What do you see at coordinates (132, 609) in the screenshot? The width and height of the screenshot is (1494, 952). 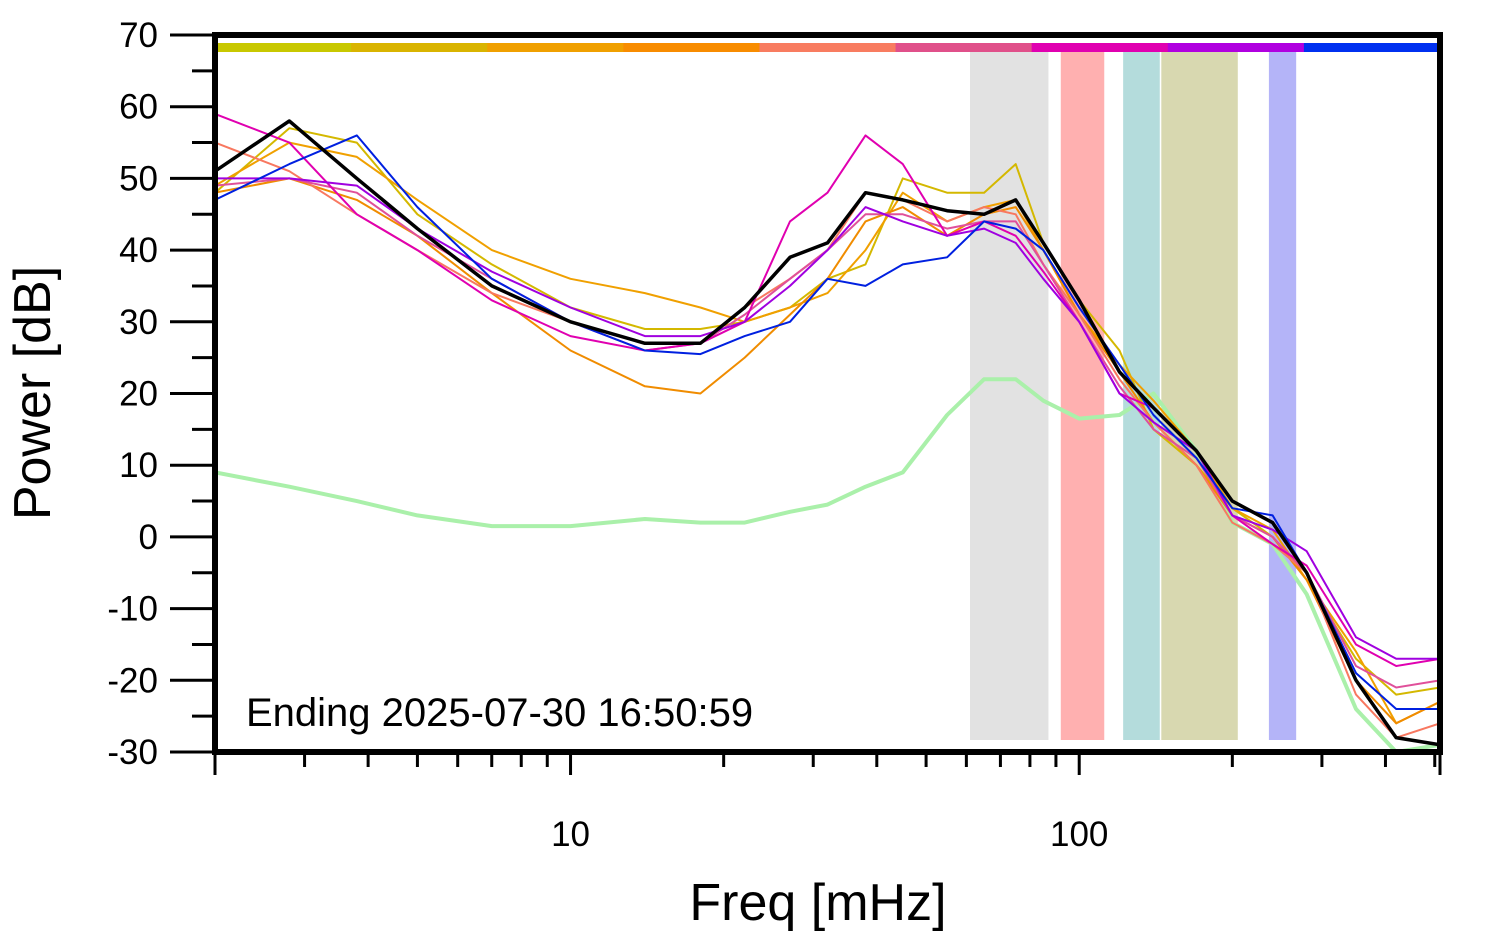 I see `y-tick-label: -10` at bounding box center [132, 609].